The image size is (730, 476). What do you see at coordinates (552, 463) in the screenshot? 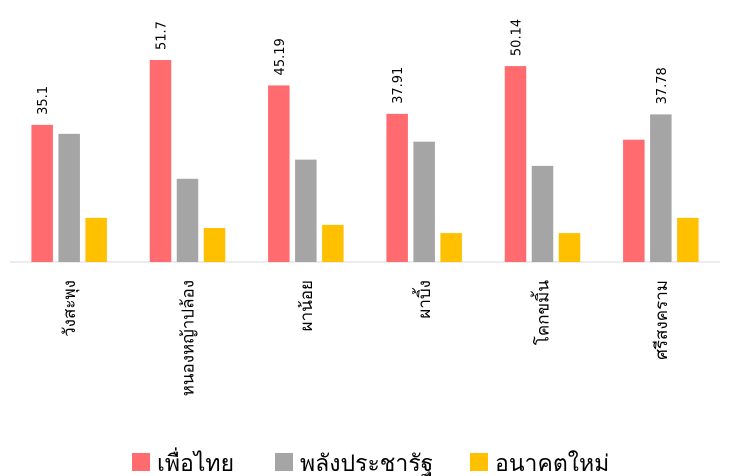
I see `legend-label: อนาคตใหม่` at bounding box center [552, 463].